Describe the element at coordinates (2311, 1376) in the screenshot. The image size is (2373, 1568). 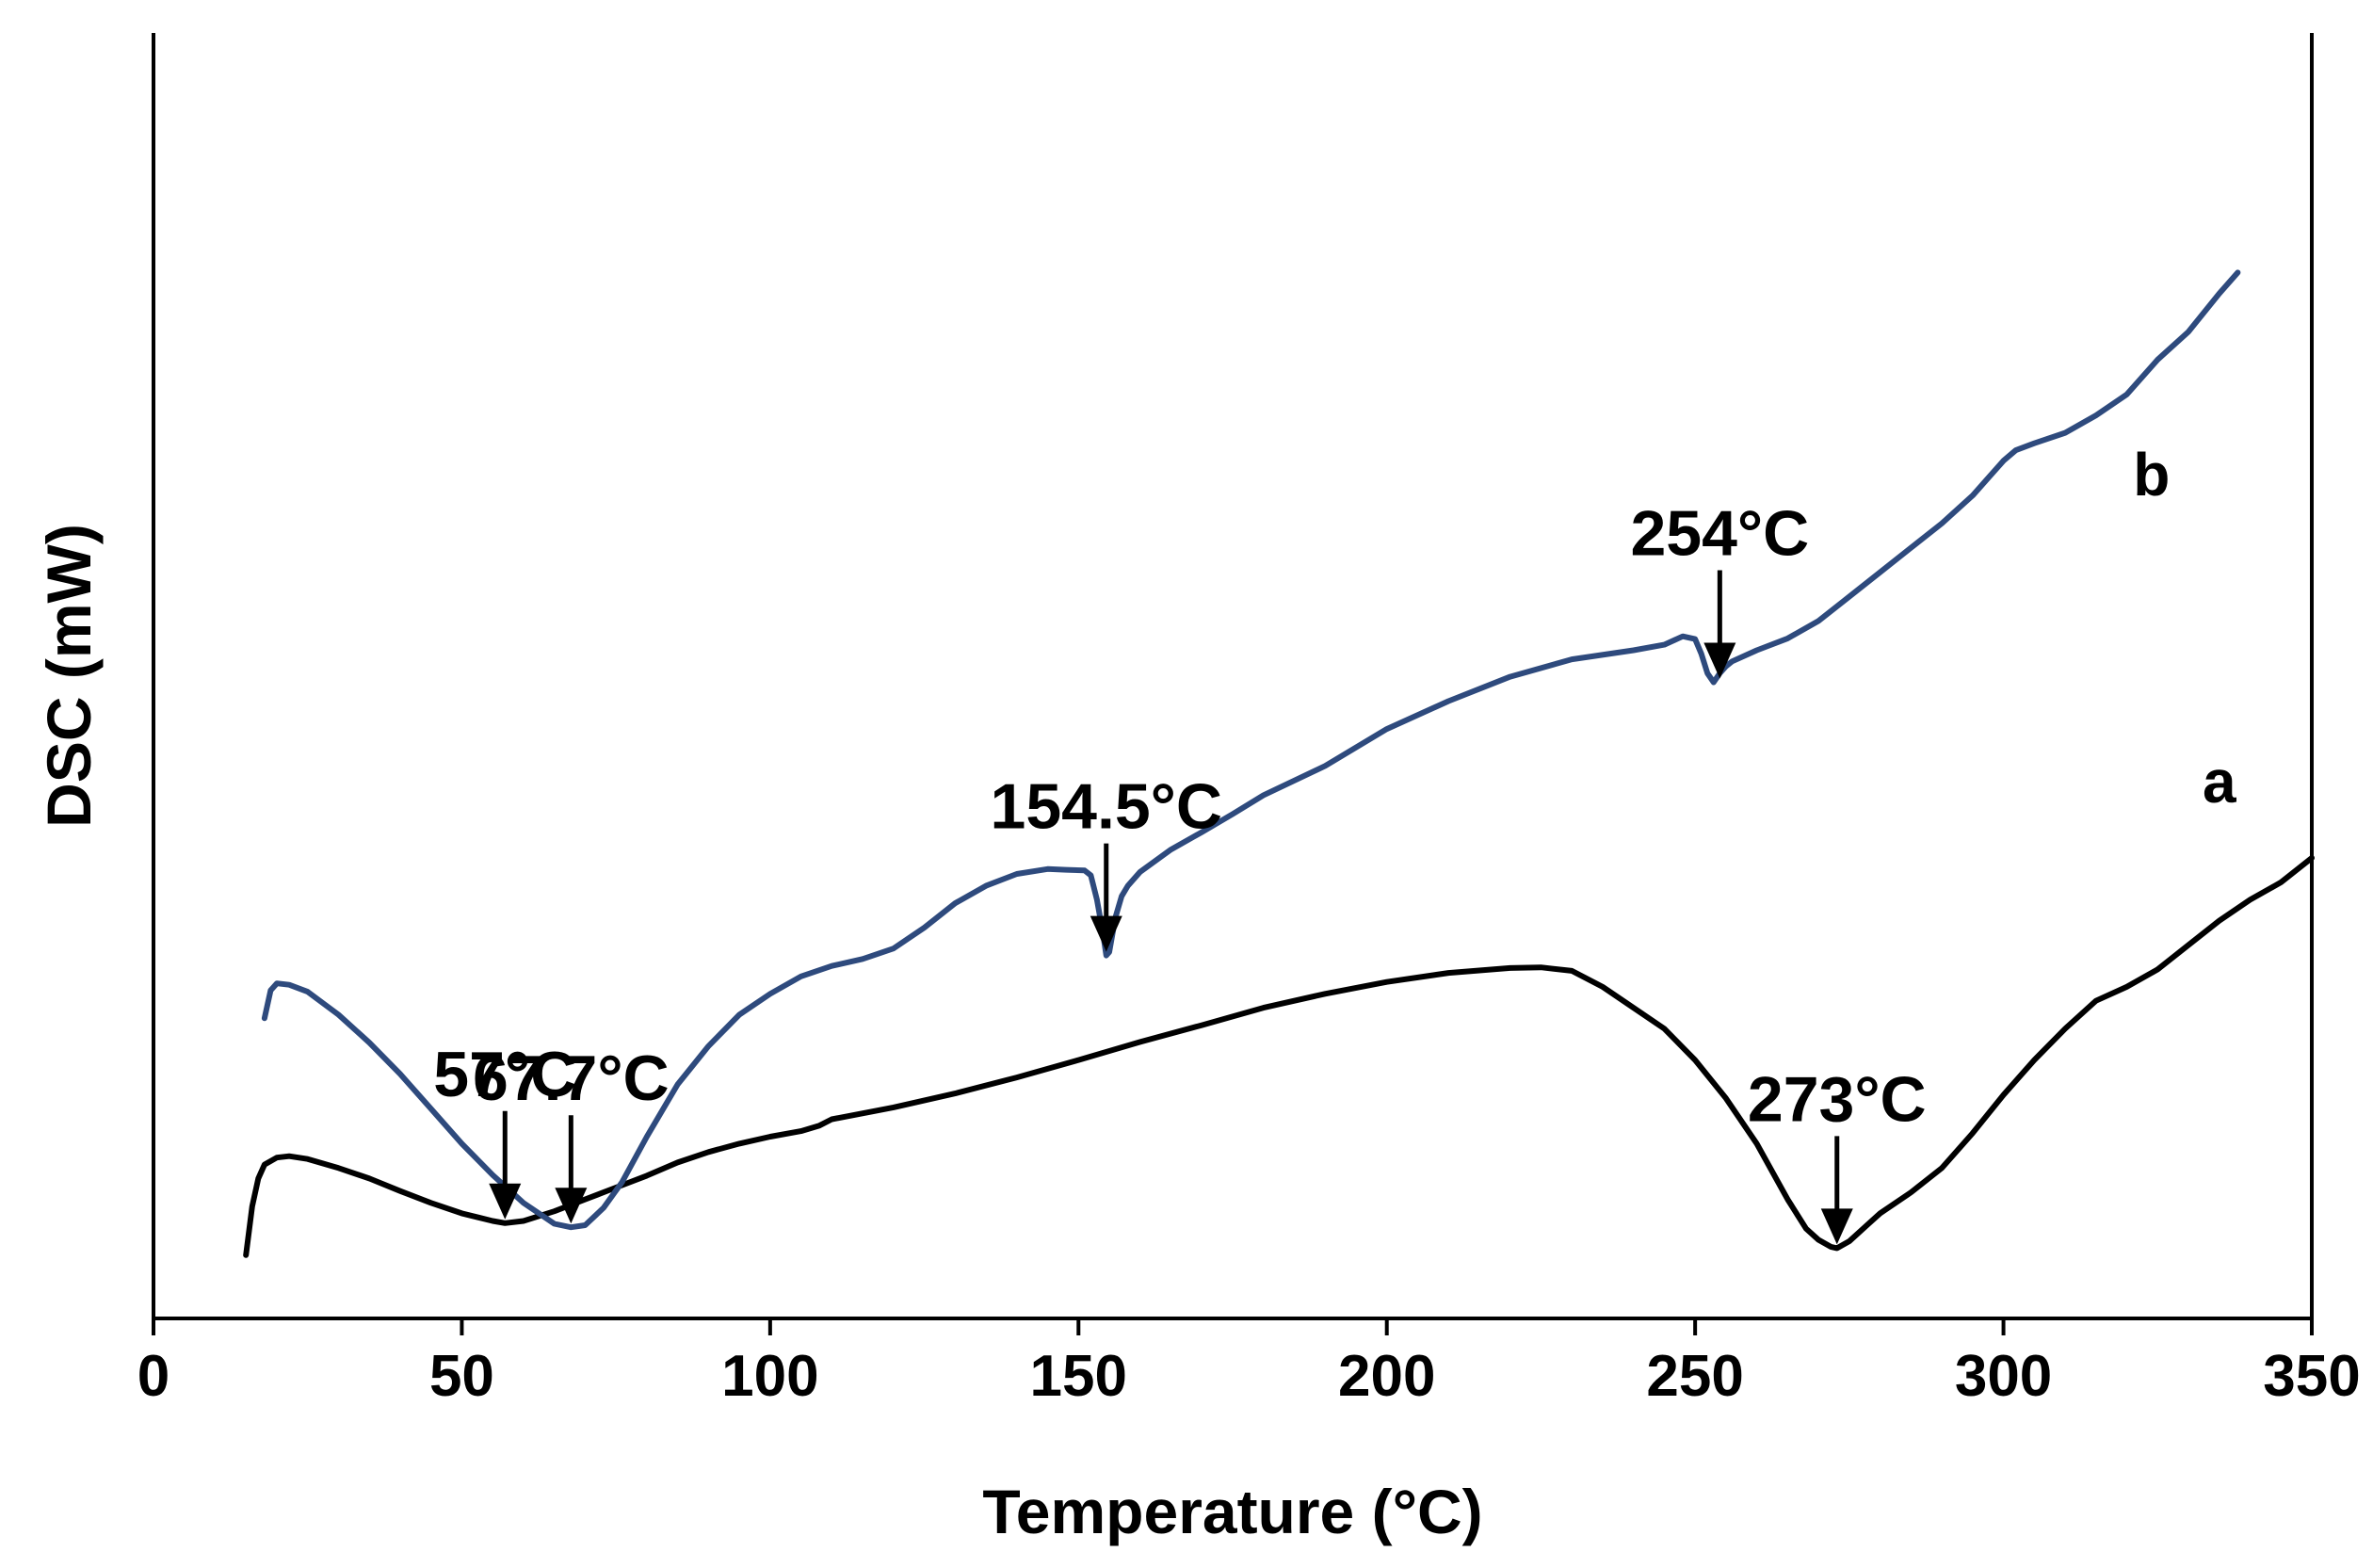
I see `x-tick-label: 350` at that location.